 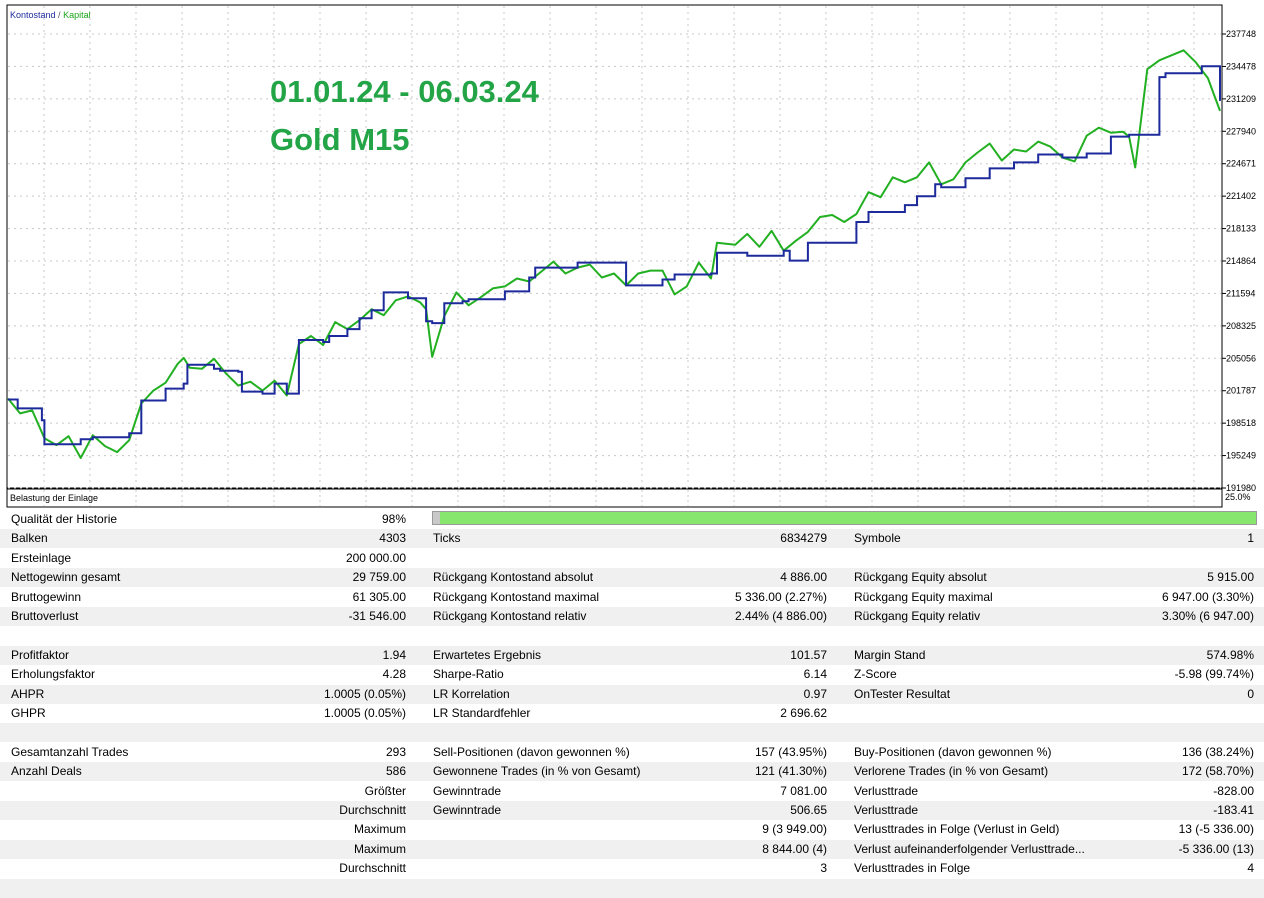 What do you see at coordinates (54, 498) in the screenshot?
I see `load-label: Belastung der Einlage` at bounding box center [54, 498].